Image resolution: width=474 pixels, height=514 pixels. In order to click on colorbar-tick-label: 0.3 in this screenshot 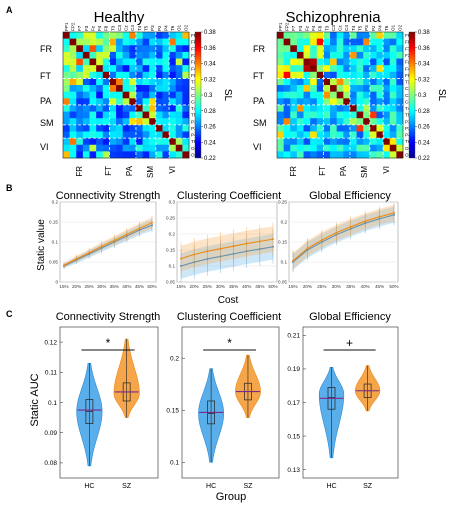, I will do `click(422, 96)`.